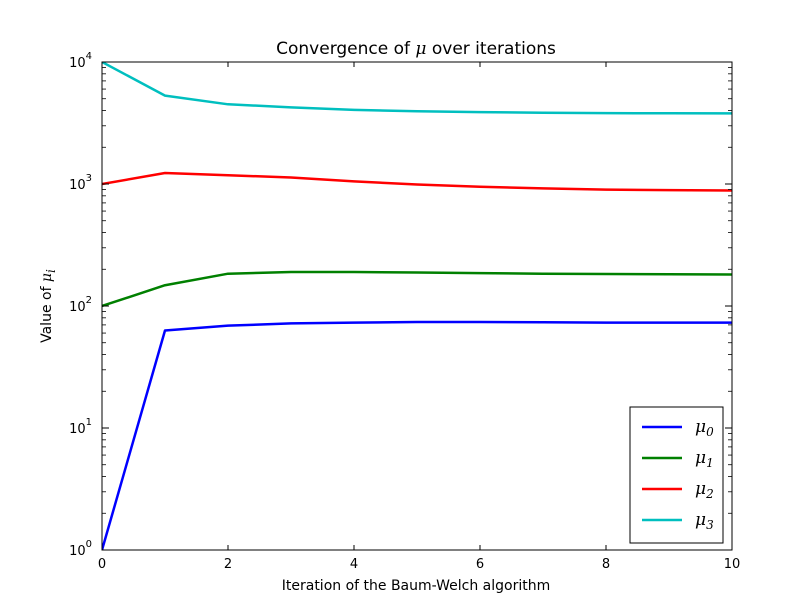 The image size is (812, 612). I want to click on x-tick-label: 10, so click(732, 564).